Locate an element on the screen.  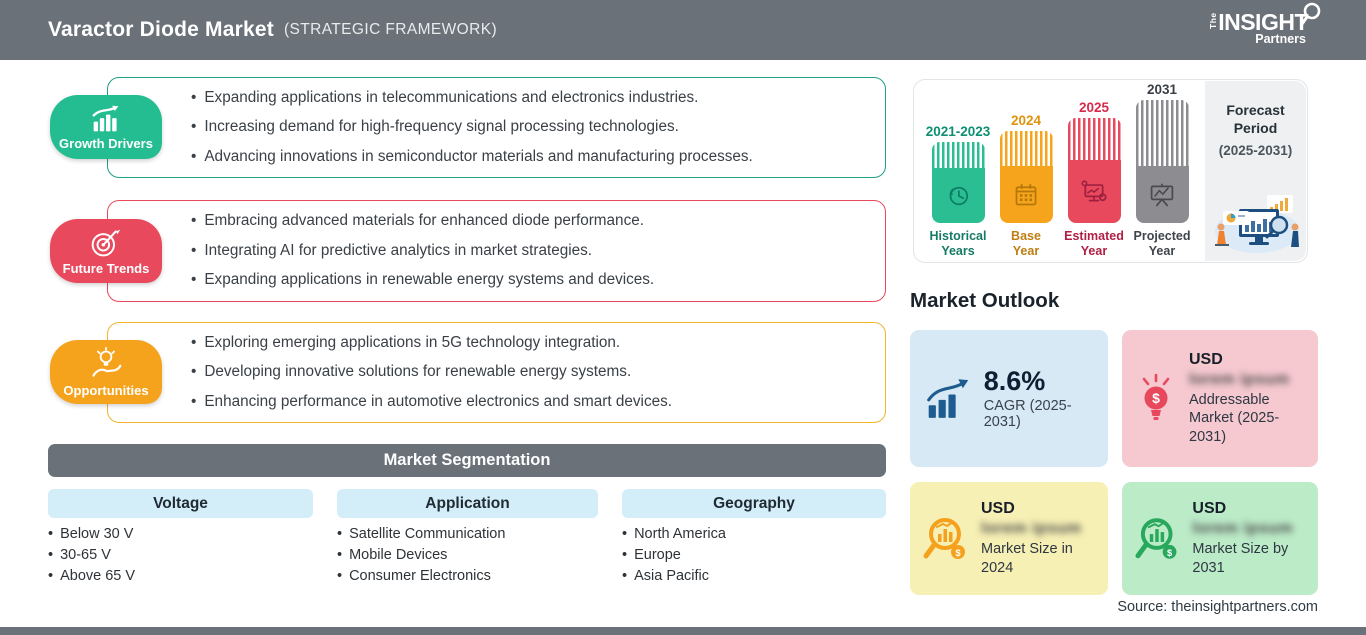
base-year-bar: 2024 Base Year is located at coordinates (1026, 187).